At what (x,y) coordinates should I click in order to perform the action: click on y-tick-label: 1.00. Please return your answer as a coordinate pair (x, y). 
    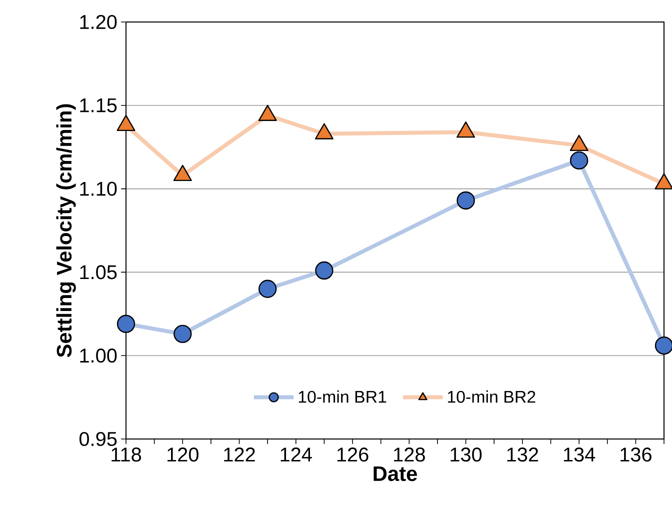
    Looking at the image, I should click on (98, 355).